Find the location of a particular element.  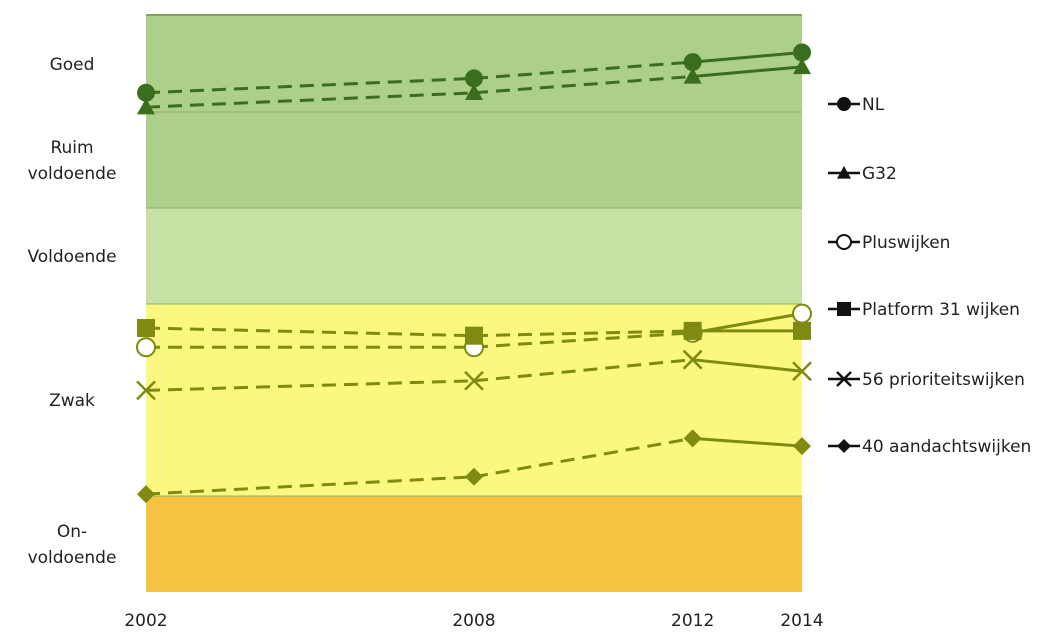

band-label: On-voldoende is located at coordinates (72, 545).